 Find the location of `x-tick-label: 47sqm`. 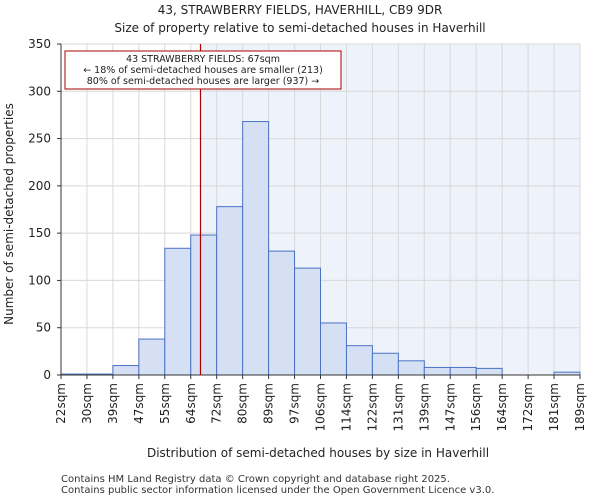

x-tick-label: 47sqm is located at coordinates (139, 403).